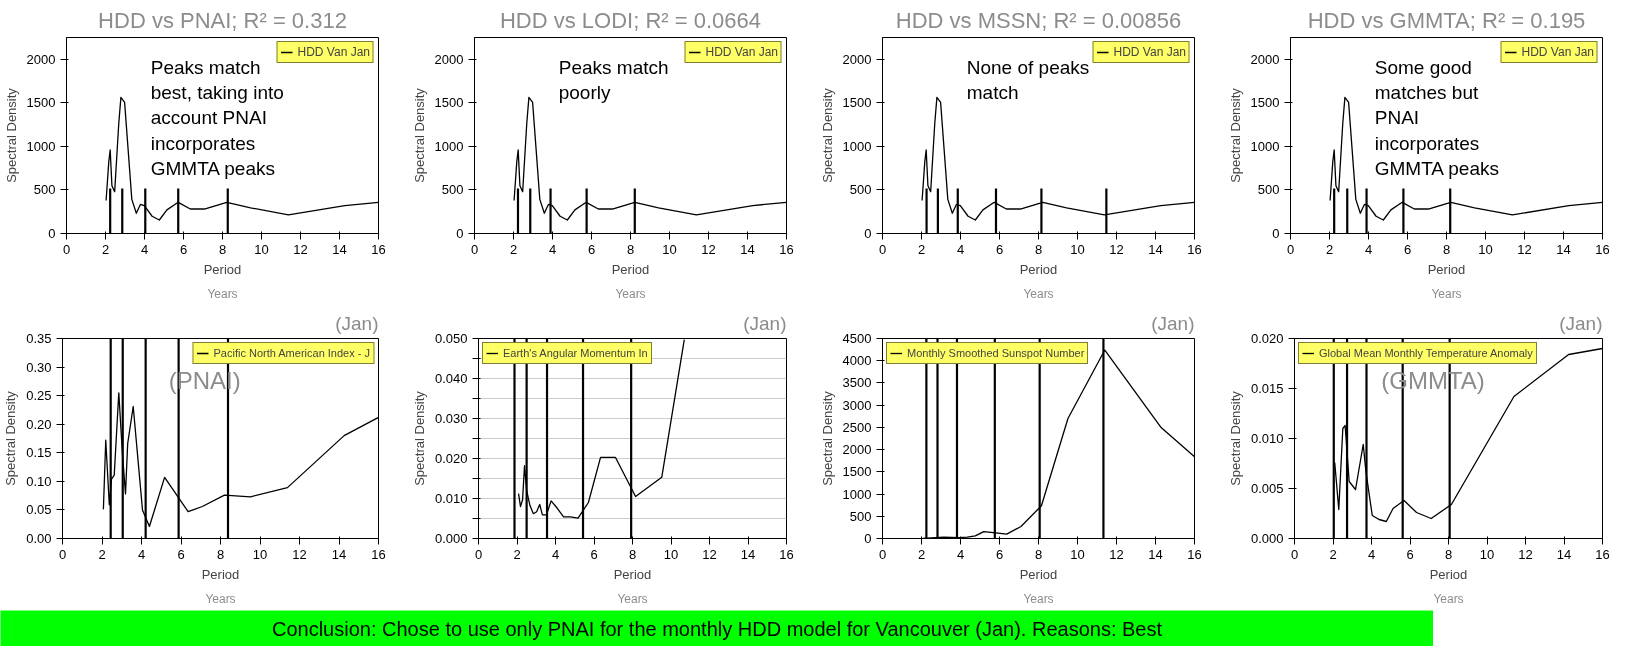 The width and height of the screenshot is (1633, 664). What do you see at coordinates (1267, 488) in the screenshot?
I see `y-tick-label: 0.005` at bounding box center [1267, 488].